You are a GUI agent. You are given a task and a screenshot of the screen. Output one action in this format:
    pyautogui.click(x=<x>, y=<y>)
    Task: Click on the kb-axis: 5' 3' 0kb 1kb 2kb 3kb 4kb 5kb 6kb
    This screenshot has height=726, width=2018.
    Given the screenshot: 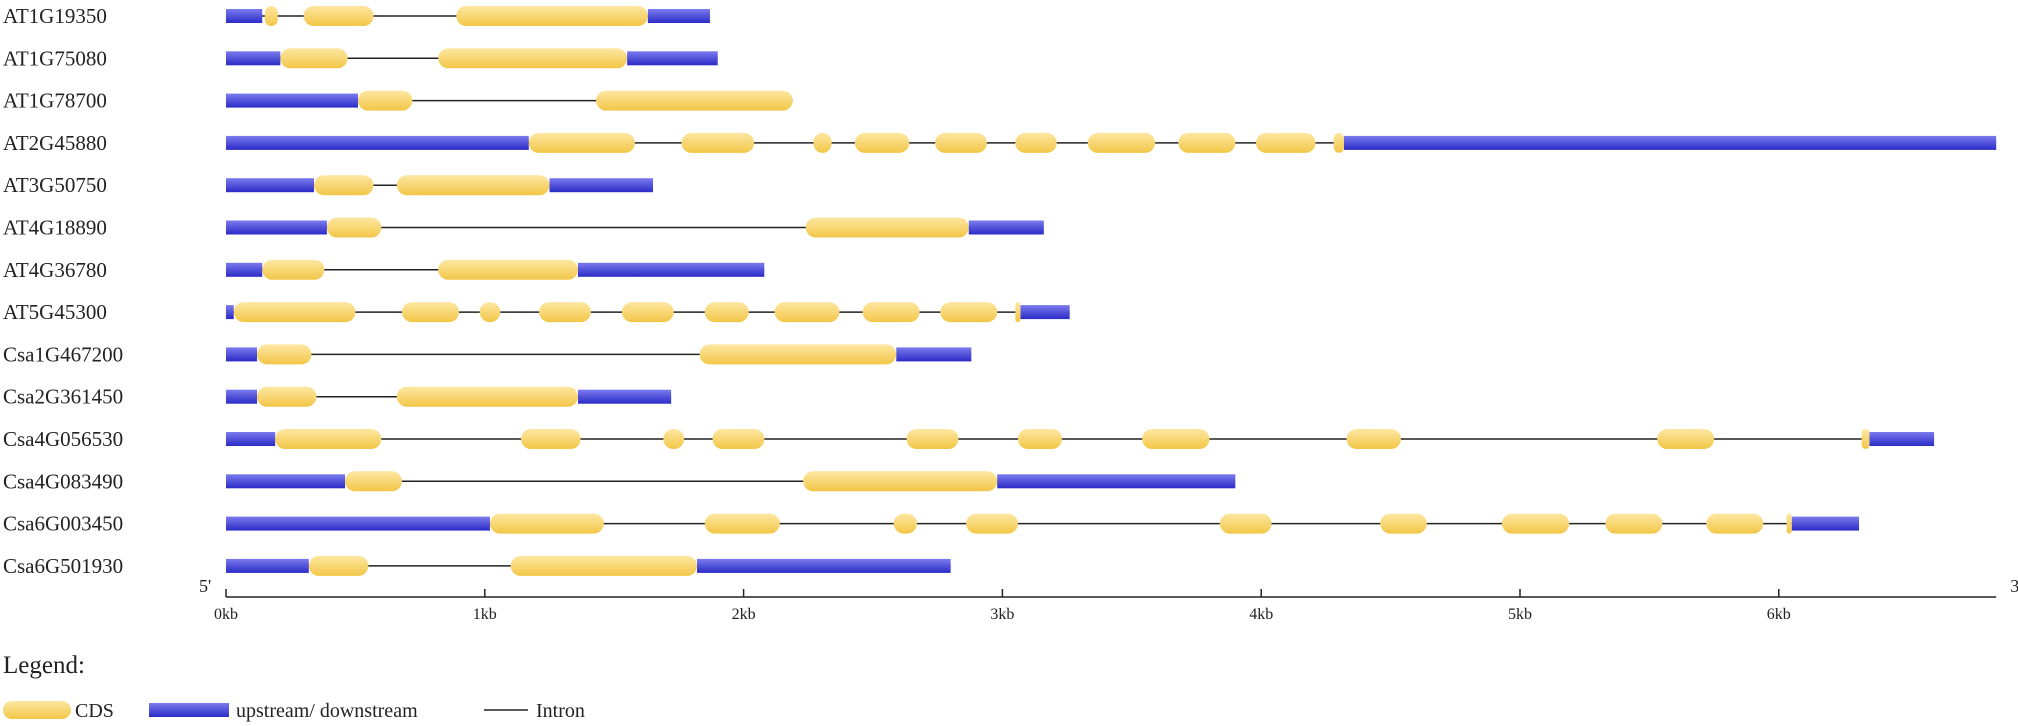 What is the action you would take?
    pyautogui.click(x=1108, y=599)
    